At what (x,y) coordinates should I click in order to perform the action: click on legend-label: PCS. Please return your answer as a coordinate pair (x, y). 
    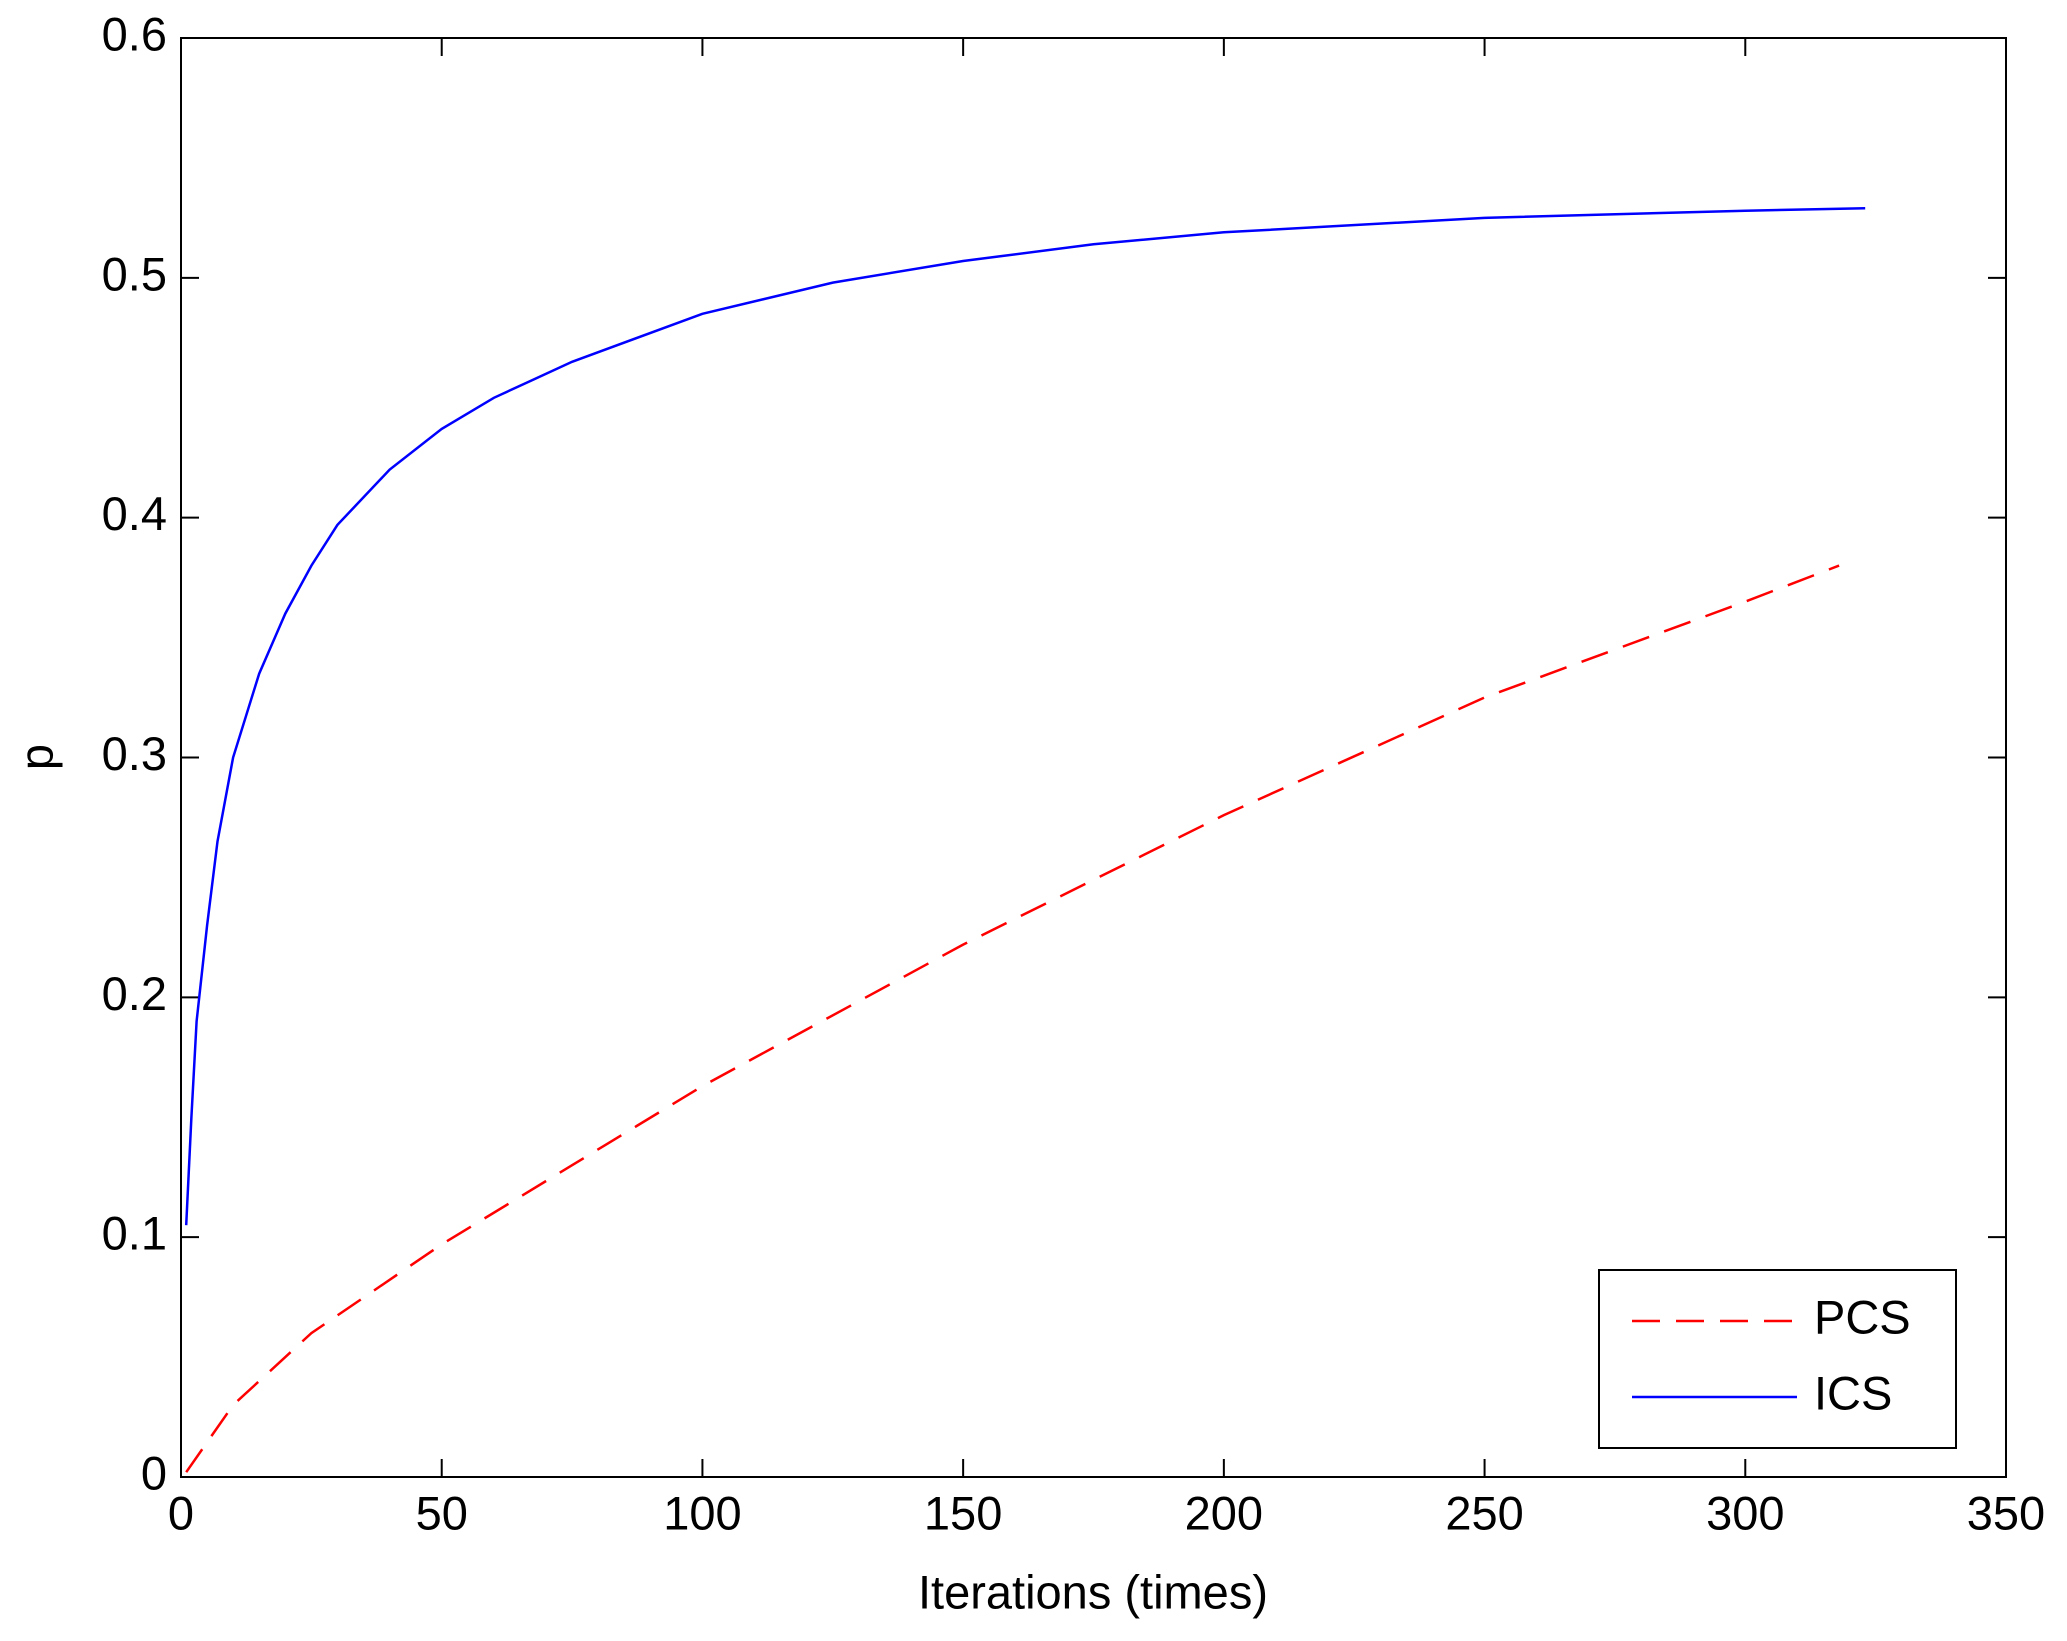
    Looking at the image, I should click on (1862, 1316).